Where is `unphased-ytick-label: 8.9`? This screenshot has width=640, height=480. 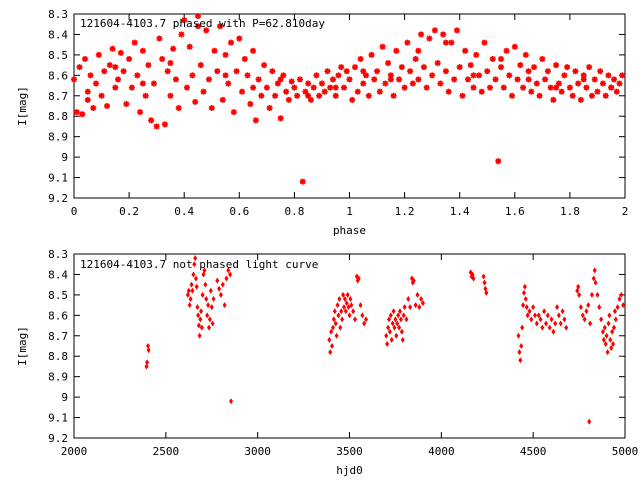 unphased-ytick-label: 8.9 is located at coordinates (58, 377).